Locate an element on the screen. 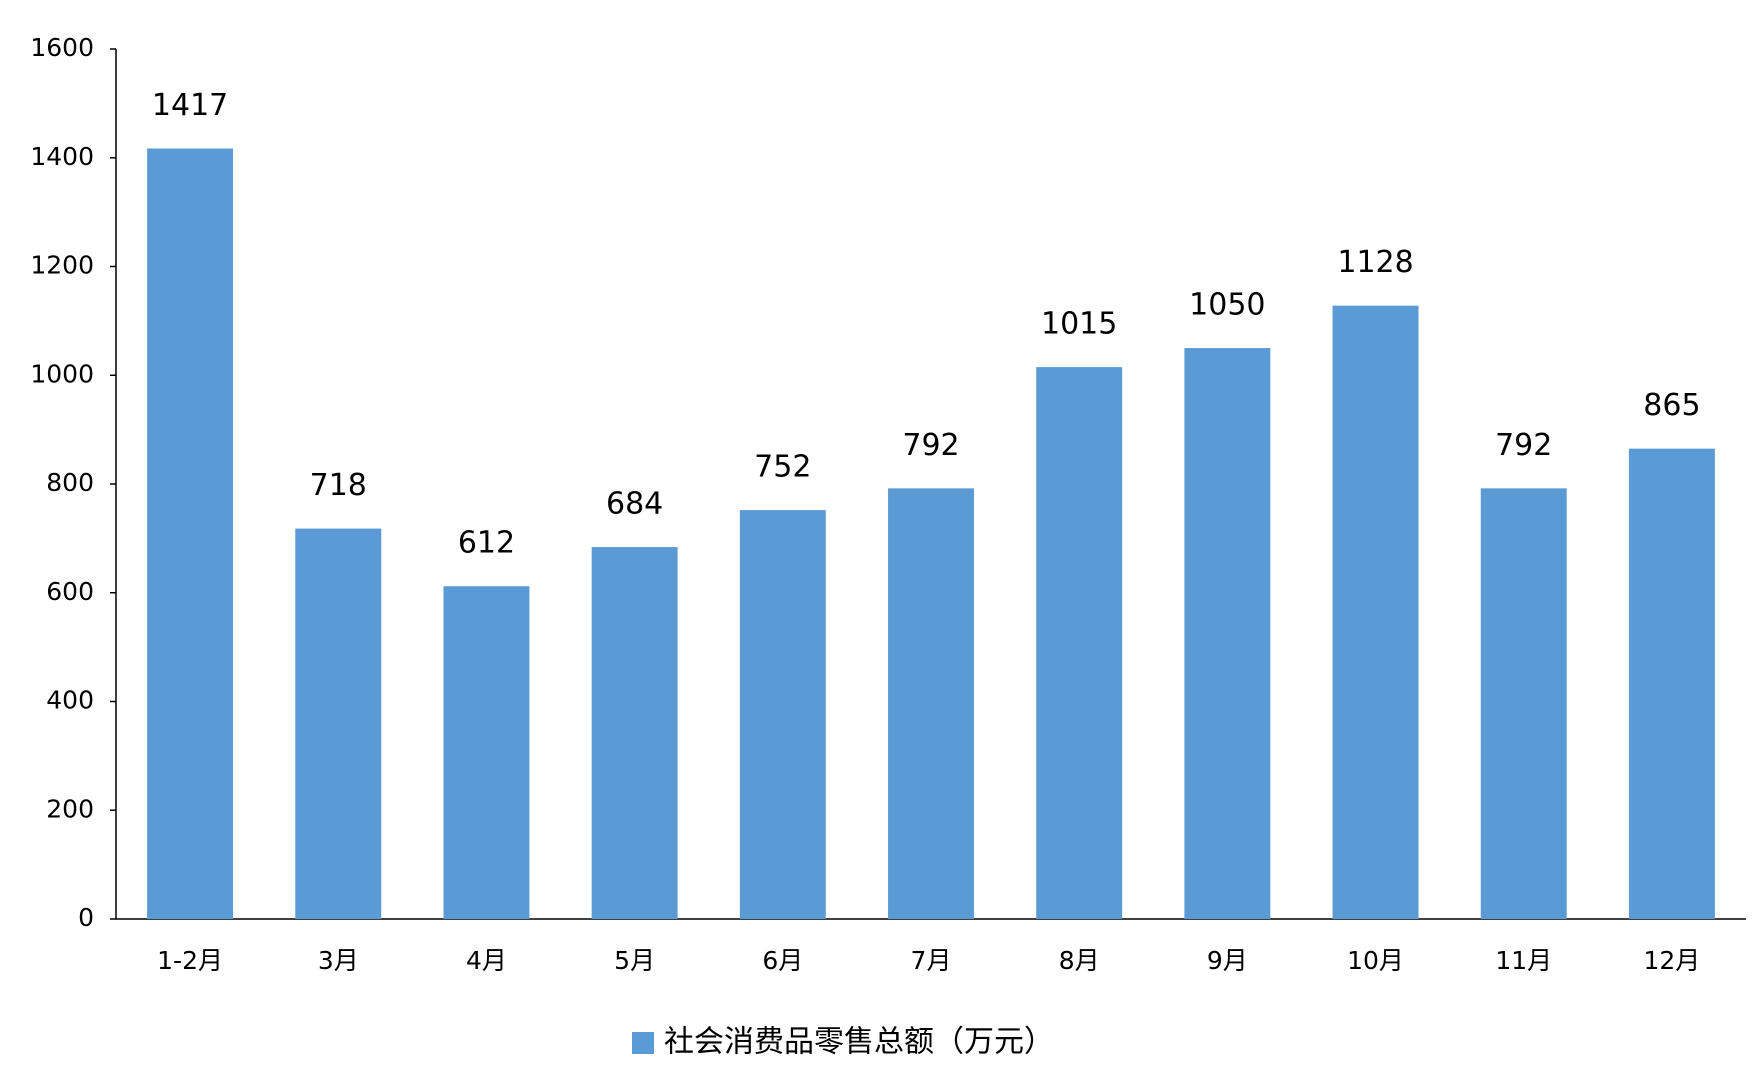 This screenshot has width=1761, height=1075. y-tick-label: 400 is located at coordinates (70, 700).